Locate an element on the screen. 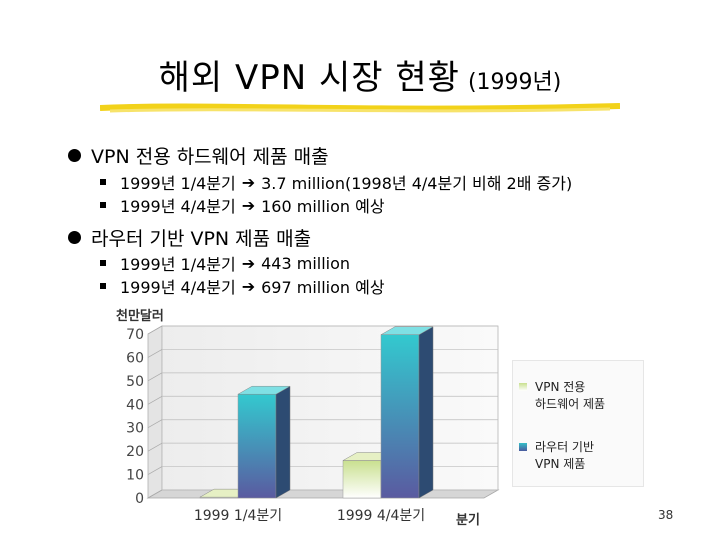  sub-item: 1999년 1/4분기 ➔ 443 million is located at coordinates (225, 263).